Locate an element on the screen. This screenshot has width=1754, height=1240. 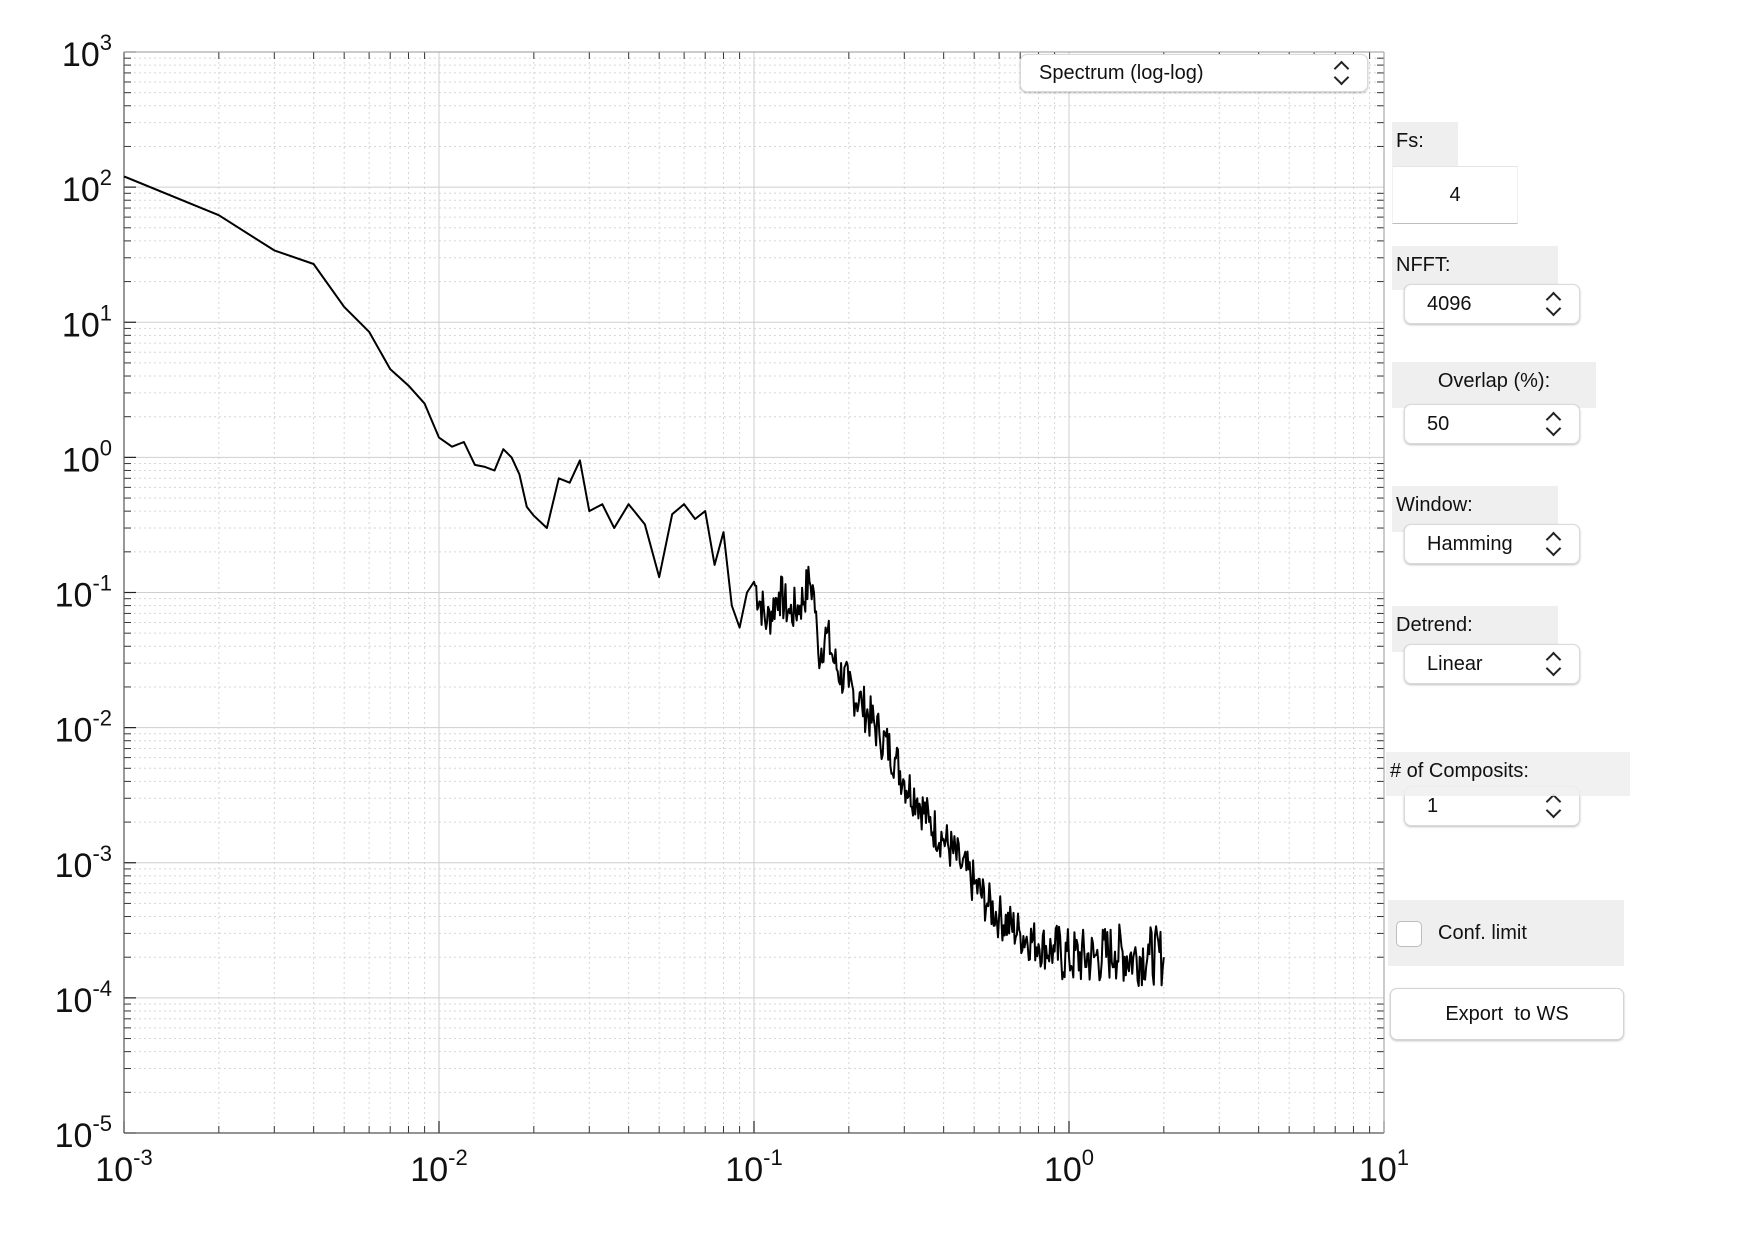
nfft-label: NFFT: is located at coordinates (1475, 268).